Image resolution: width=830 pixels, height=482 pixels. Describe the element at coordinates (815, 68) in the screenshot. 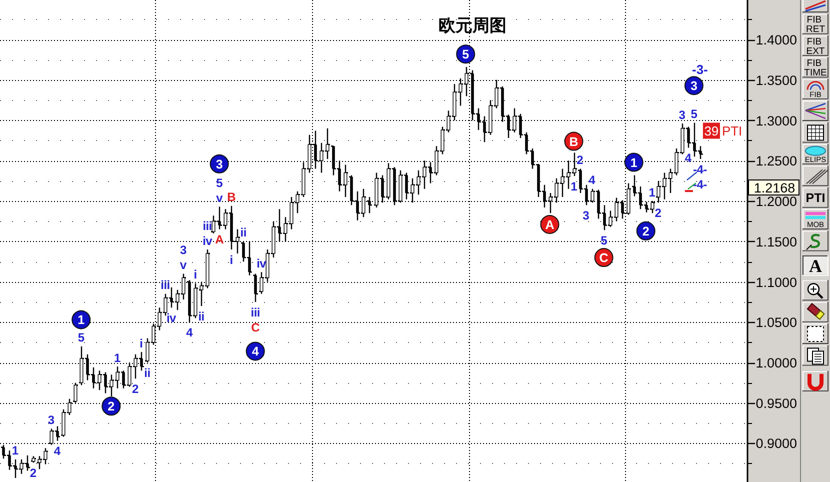

I see `toolbar-button: FIB TIME` at that location.